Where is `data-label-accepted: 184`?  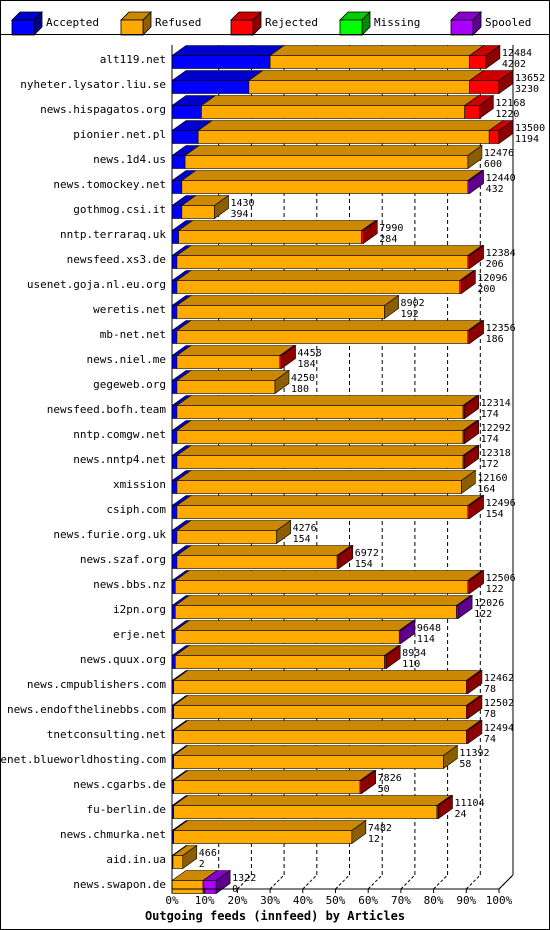 data-label-accepted: 184 is located at coordinates (307, 364).